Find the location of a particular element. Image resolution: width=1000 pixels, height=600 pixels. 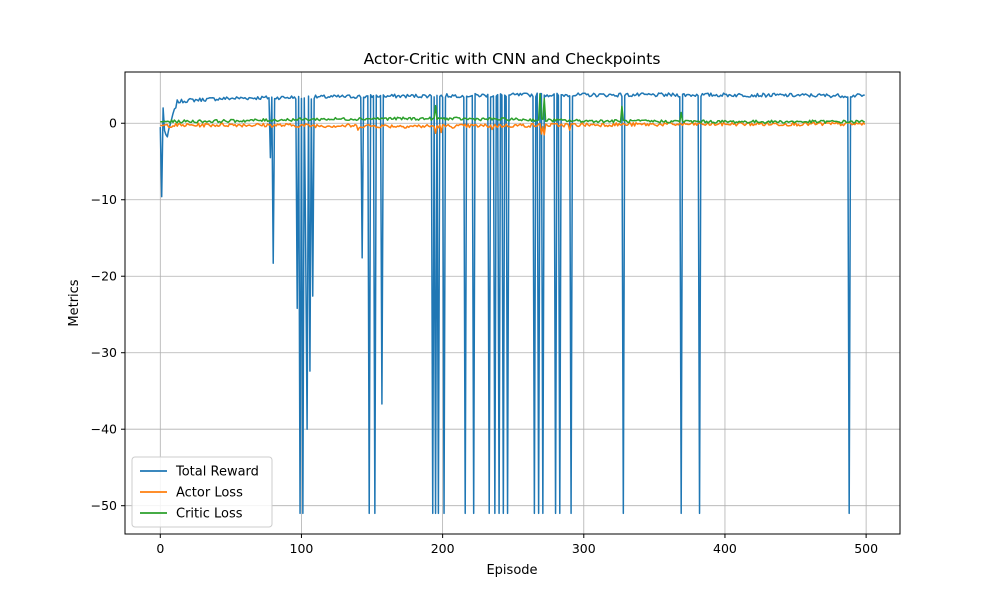

legend-label: Total Reward is located at coordinates (217, 472).